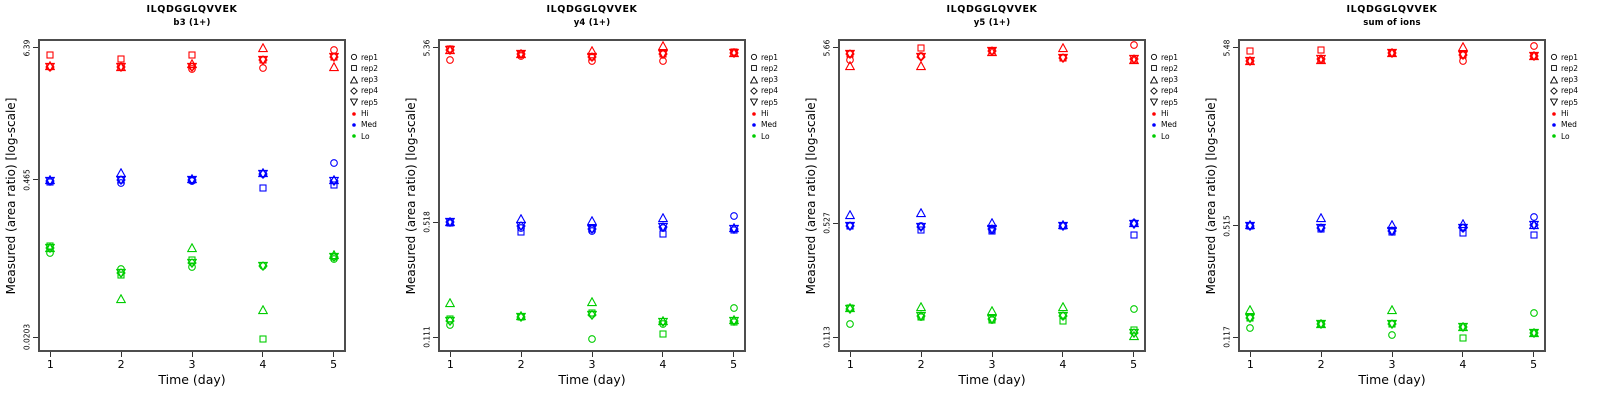  What do you see at coordinates (370, 102) in the screenshot?
I see `legend-item-rep5: rep5` at bounding box center [370, 102].